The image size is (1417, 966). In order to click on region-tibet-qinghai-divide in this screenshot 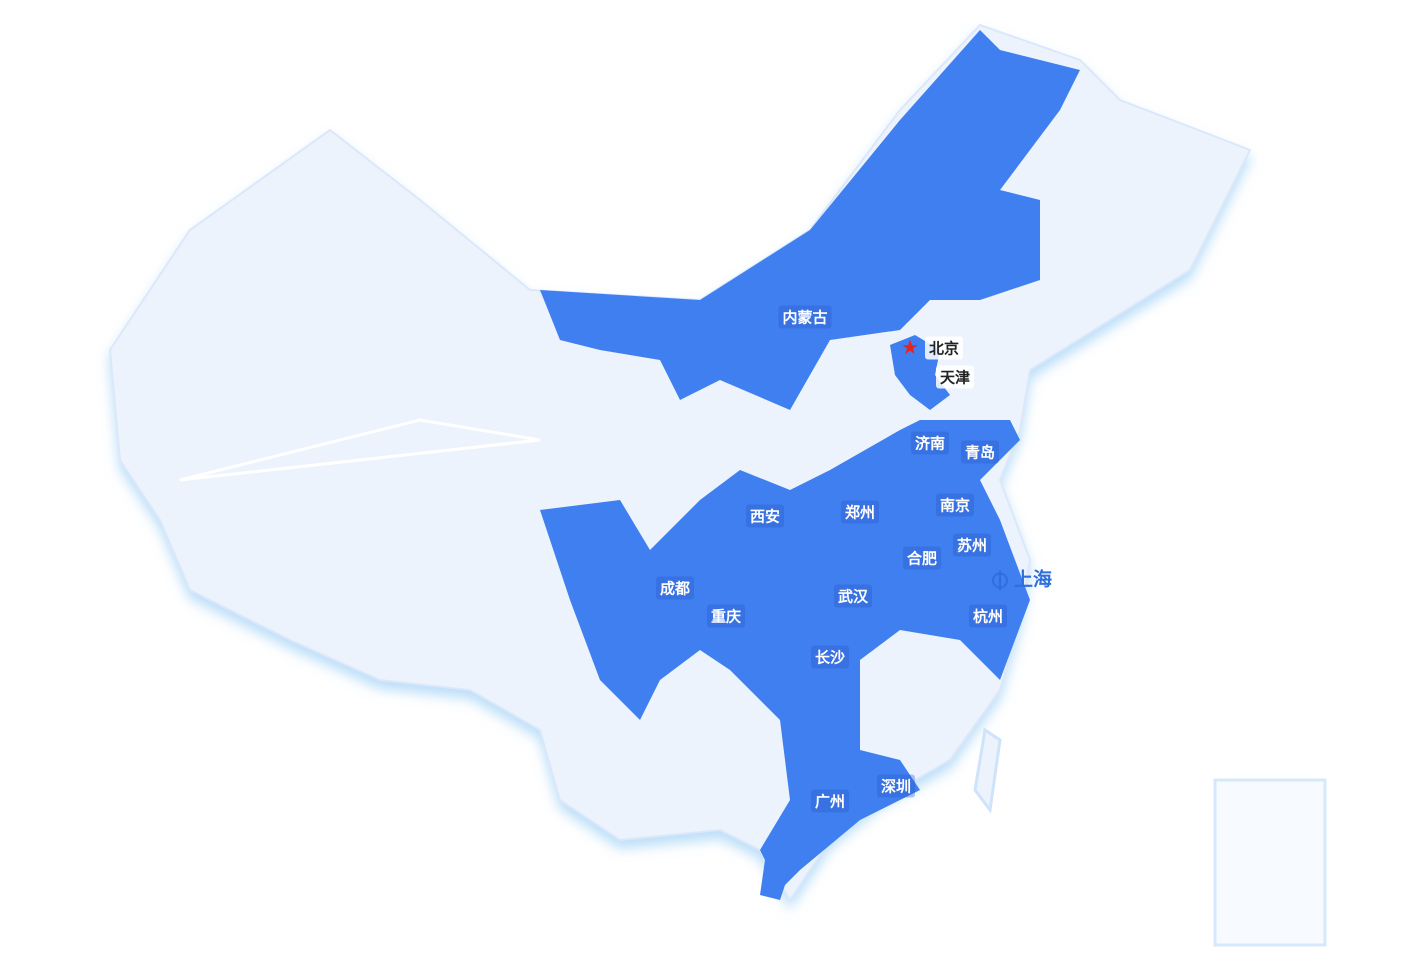, I will do `click(360, 450)`.